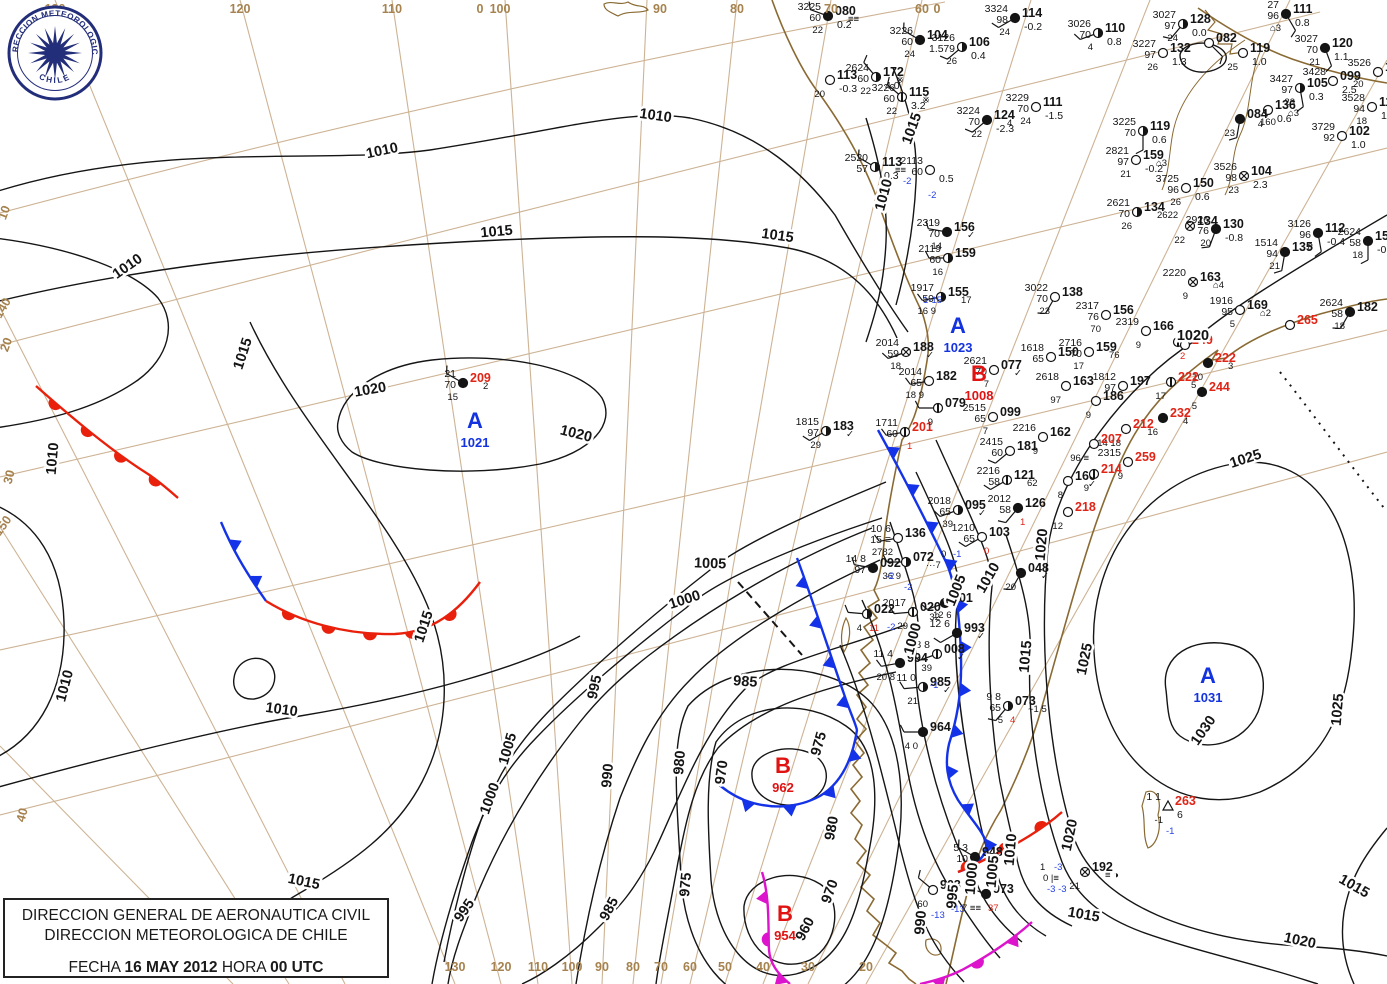  What do you see at coordinates (844, 25) in the screenshot?
I see `station-value: 0.2` at bounding box center [844, 25].